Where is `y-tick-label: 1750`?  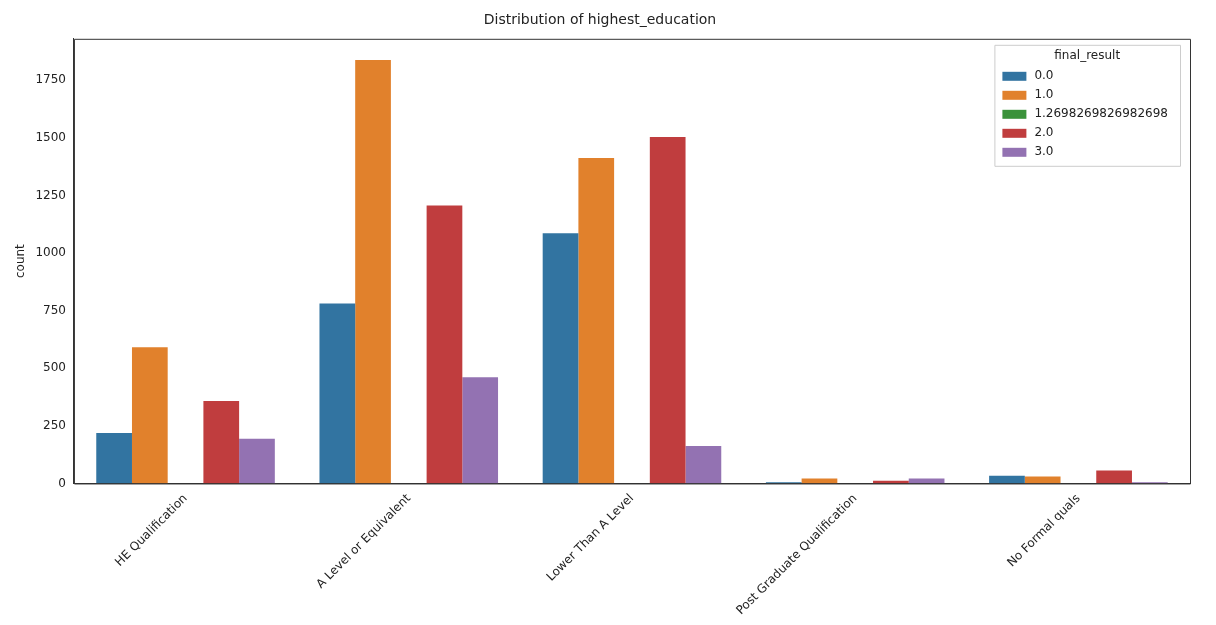
y-tick-label: 1750 is located at coordinates (50, 79).